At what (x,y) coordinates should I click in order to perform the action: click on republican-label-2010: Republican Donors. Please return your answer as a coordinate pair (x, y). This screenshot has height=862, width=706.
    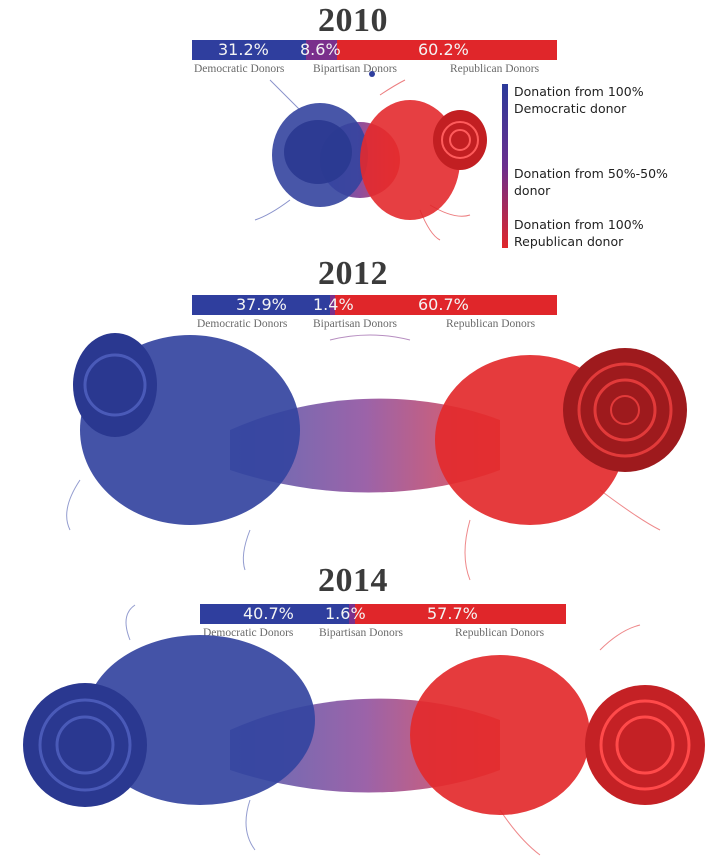
    Looking at the image, I should click on (495, 69).